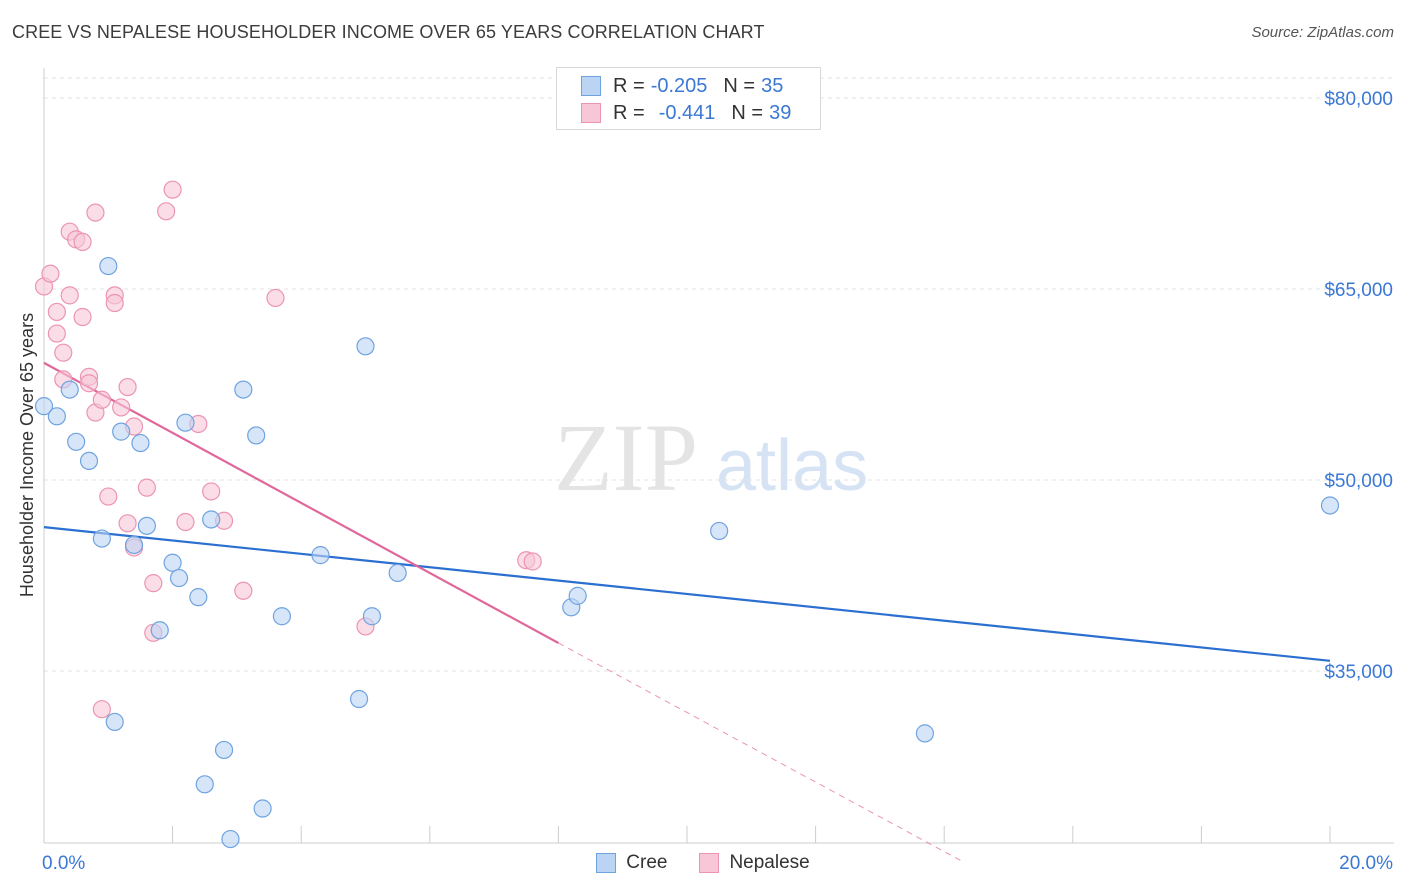 The height and width of the screenshot is (892, 1406). I want to click on series-label-cree: Cree, so click(647, 862).